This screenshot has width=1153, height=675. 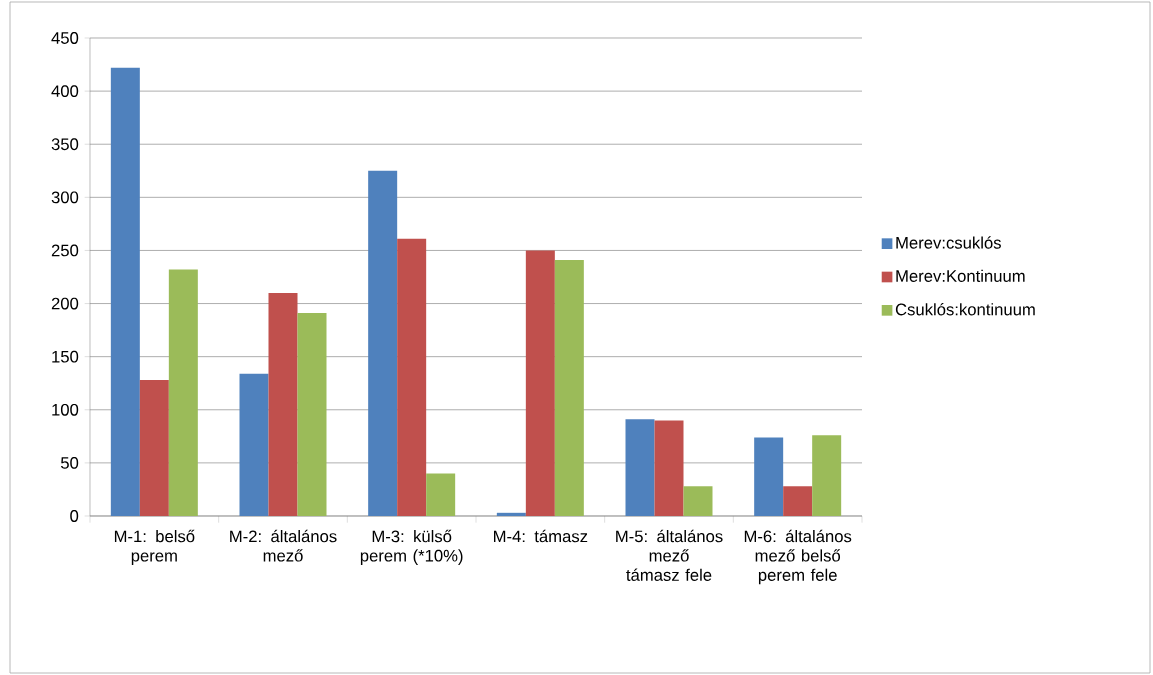 I want to click on y-tick-label: 150, so click(x=65, y=356).